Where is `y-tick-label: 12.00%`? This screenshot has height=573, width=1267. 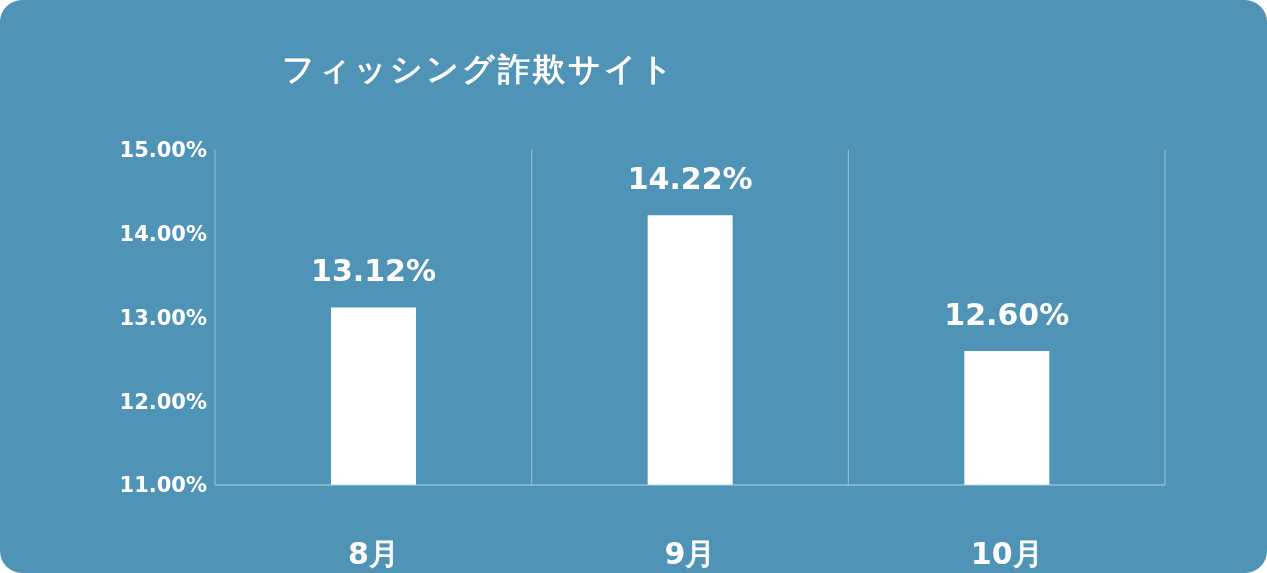
y-tick-label: 12.00% is located at coordinates (163, 401).